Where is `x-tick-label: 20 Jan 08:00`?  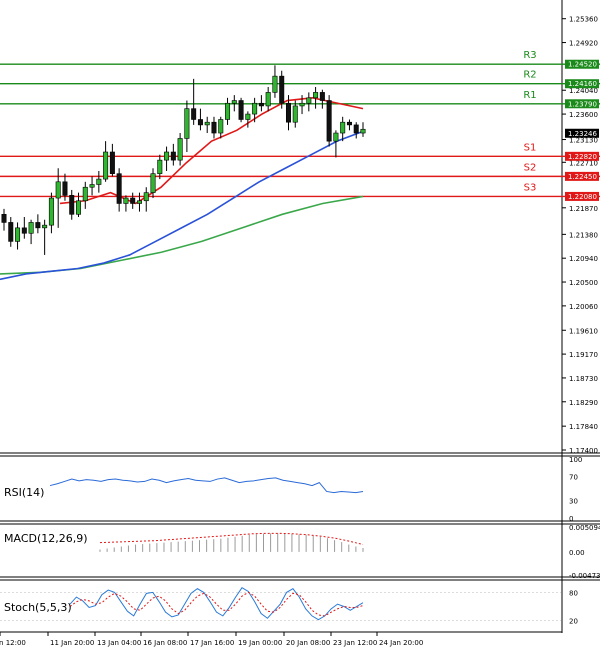
x-tick-label: 20 Jan 08:00 is located at coordinates (308, 643).